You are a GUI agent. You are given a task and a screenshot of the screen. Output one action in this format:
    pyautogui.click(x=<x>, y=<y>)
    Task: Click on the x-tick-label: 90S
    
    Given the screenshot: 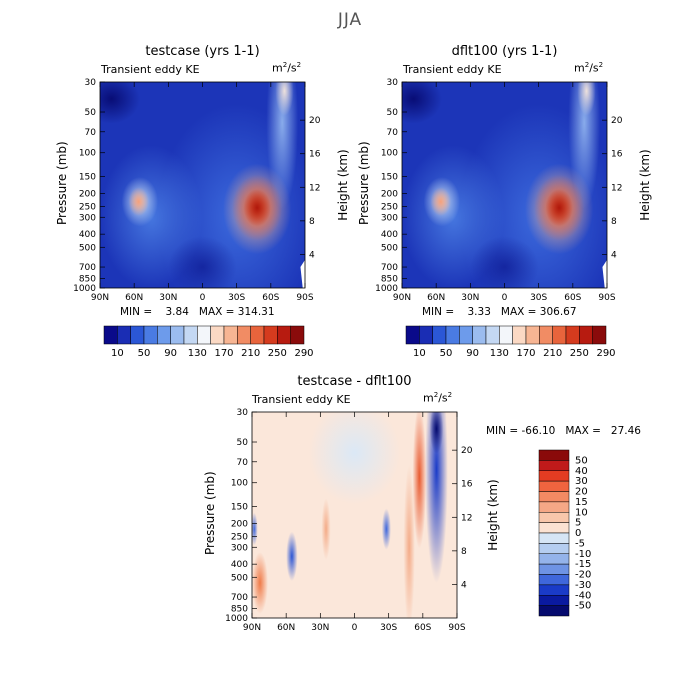 What is the action you would take?
    pyautogui.click(x=304, y=298)
    